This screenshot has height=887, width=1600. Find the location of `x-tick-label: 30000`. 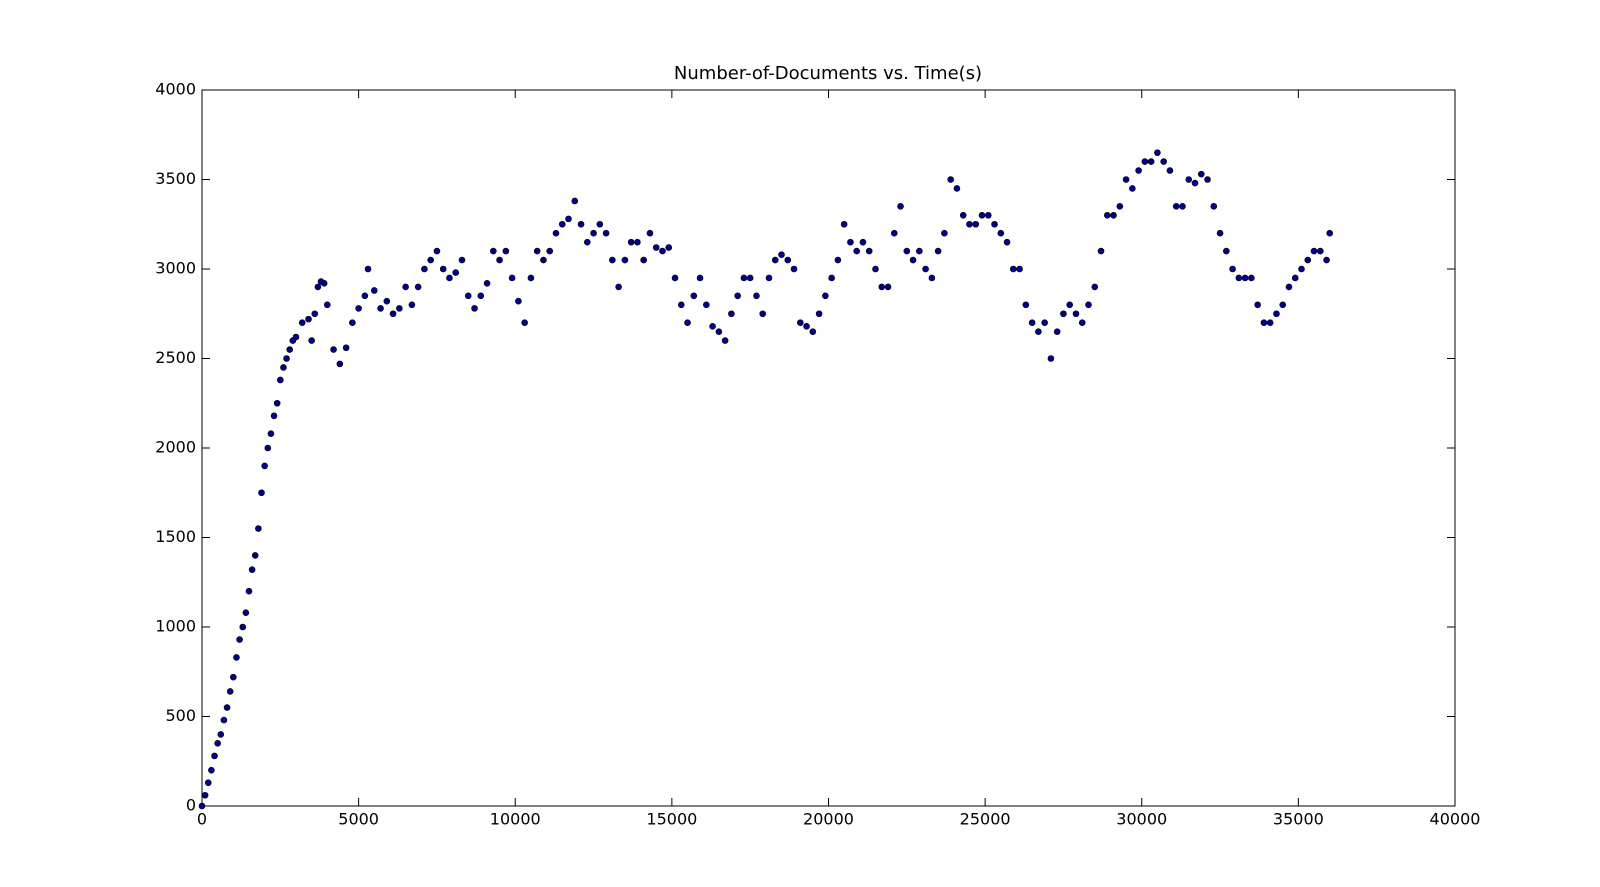

x-tick-label: 30000 is located at coordinates (1141, 819).